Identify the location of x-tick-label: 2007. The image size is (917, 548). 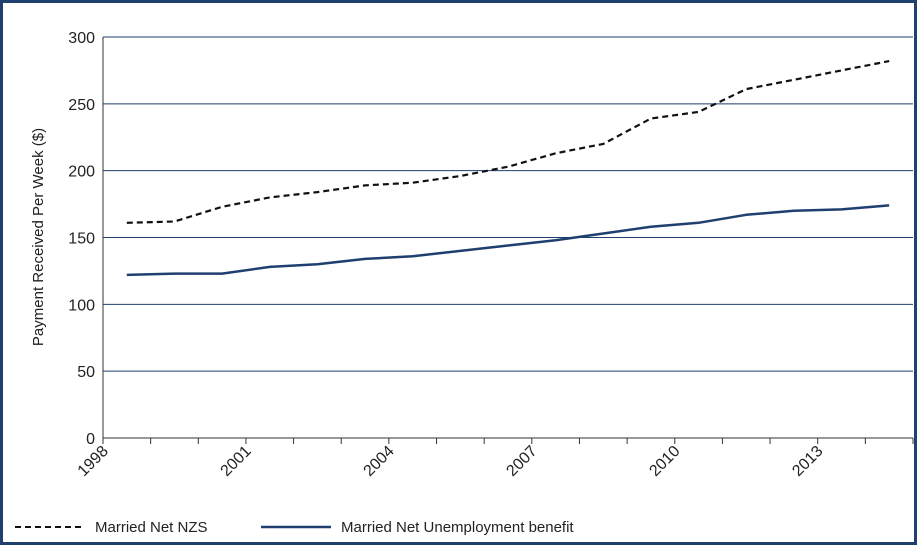
(521, 461).